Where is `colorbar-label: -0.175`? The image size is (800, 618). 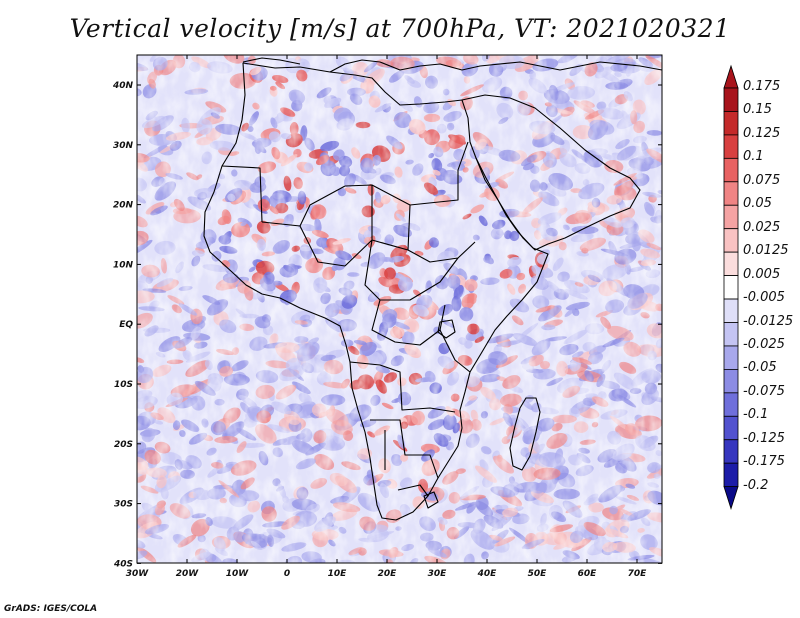 colorbar-label: -0.175 is located at coordinates (764, 462).